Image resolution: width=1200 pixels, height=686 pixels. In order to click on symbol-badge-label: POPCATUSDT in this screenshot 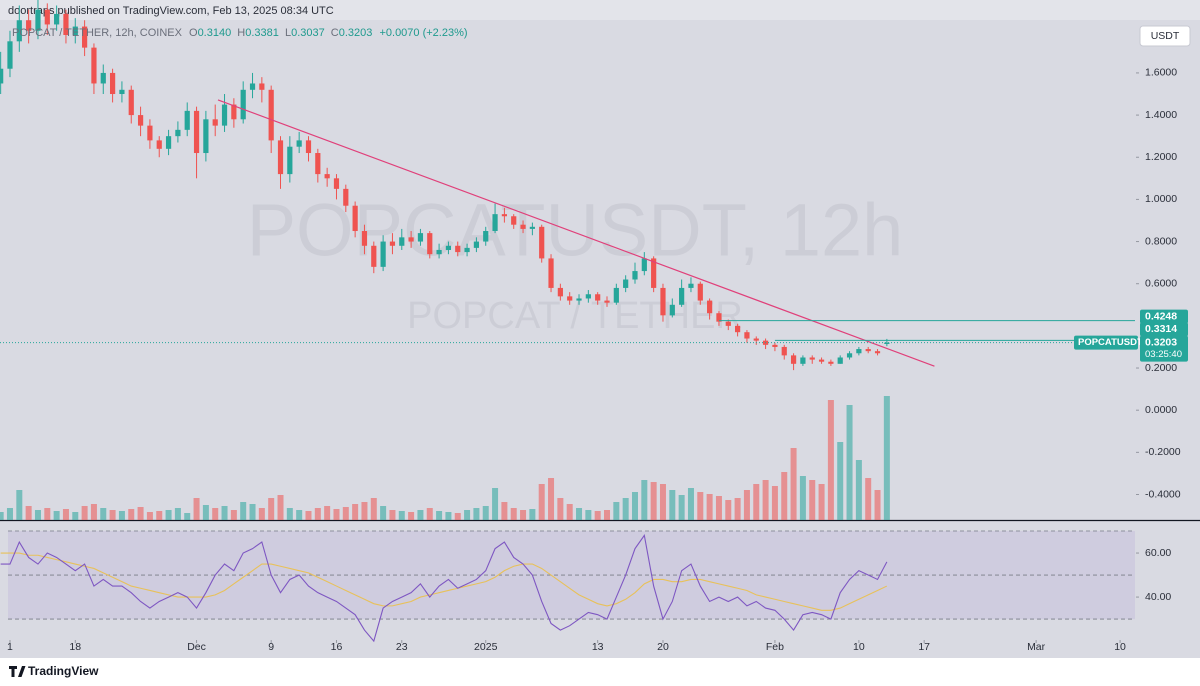, I will do `click(1110, 342)`.